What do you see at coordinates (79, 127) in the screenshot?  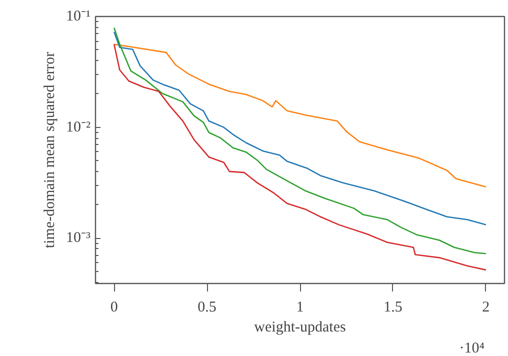 I see `y-tick-label: 10⁻²` at bounding box center [79, 127].